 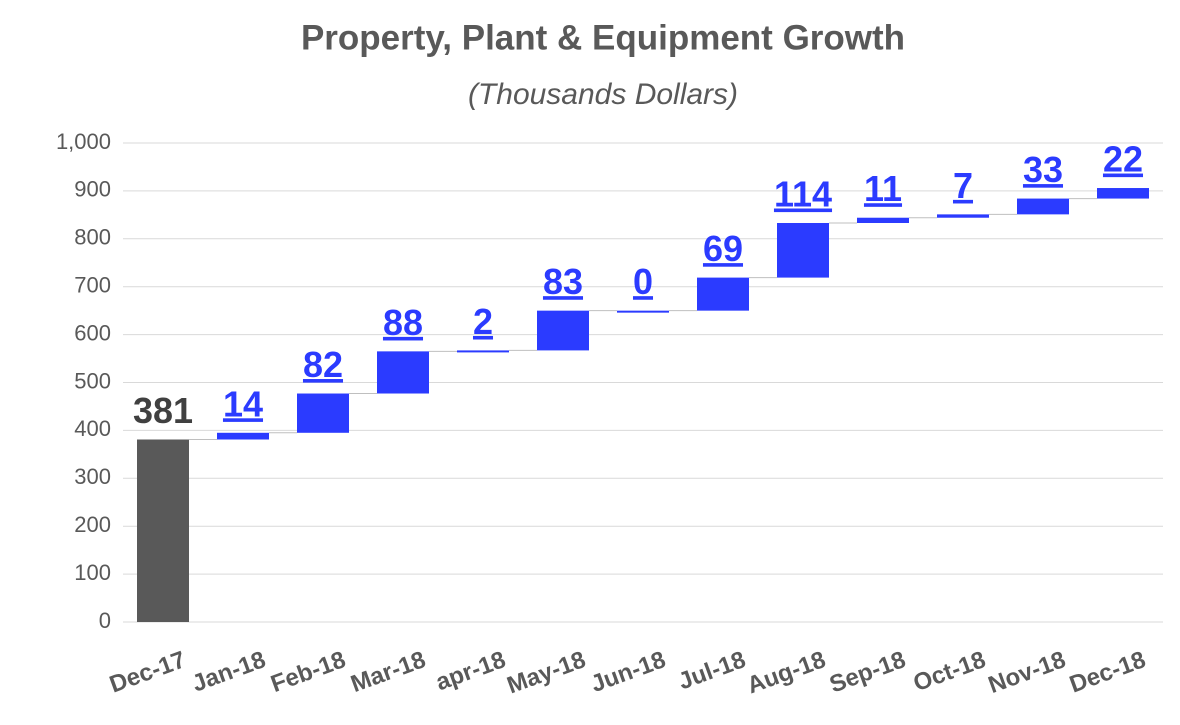 What do you see at coordinates (92, 285) in the screenshot?
I see `y-tick-label: 700` at bounding box center [92, 285].